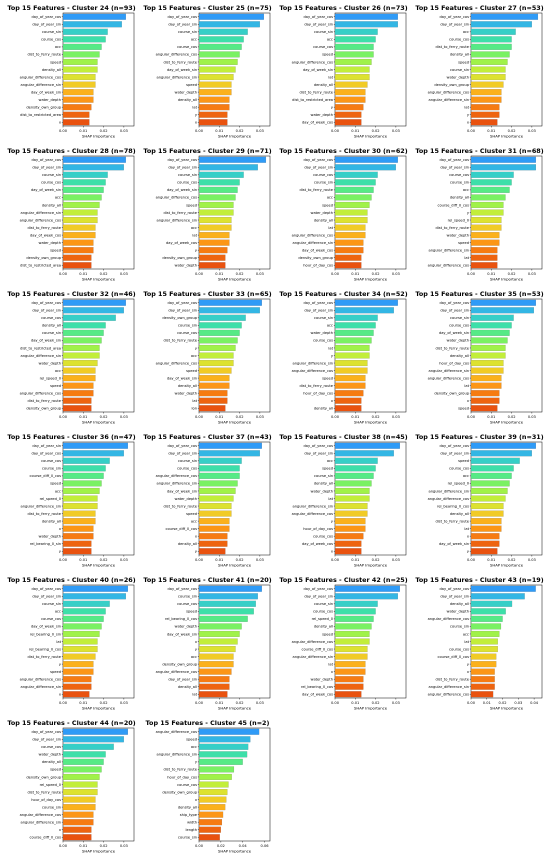 The image size is (550, 861). Describe the element at coordinates (192, 822) in the screenshot. I see `feature-label: width` at that location.